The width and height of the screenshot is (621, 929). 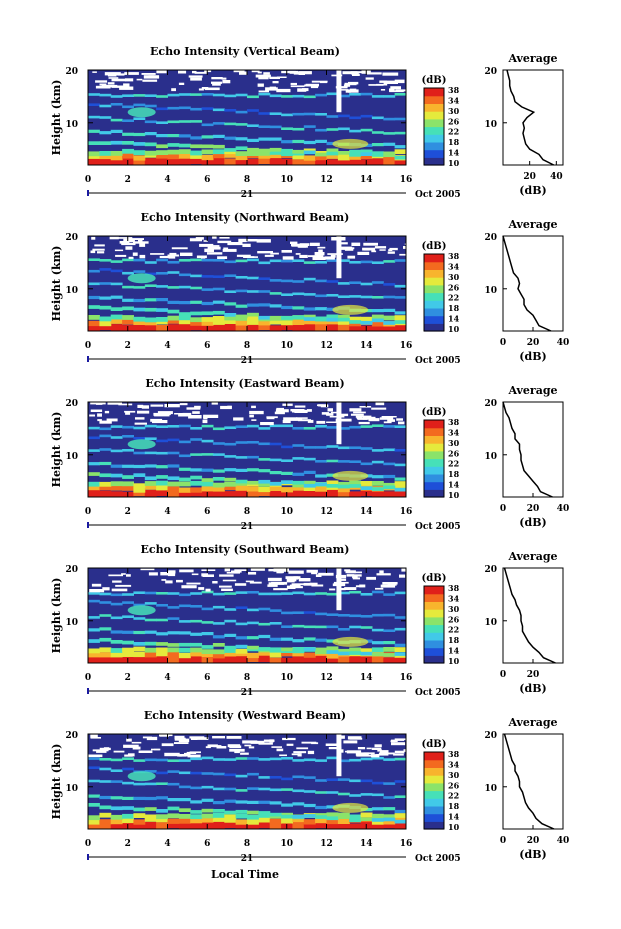 I want to click on colorbar-tick-label: 18, so click(x=454, y=142).